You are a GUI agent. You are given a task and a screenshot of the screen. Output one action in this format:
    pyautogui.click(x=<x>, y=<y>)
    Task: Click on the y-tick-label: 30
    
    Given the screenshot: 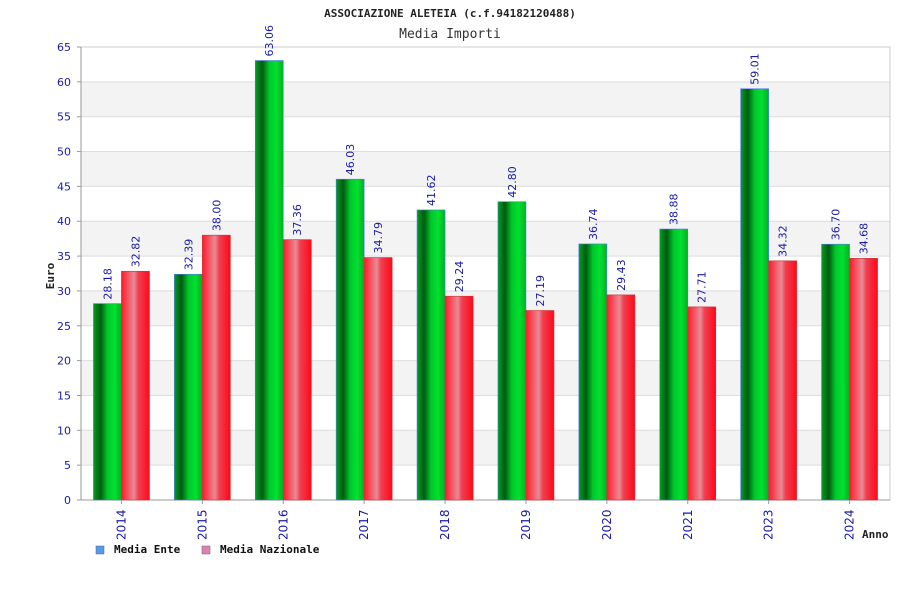 What is the action you would take?
    pyautogui.click(x=64, y=291)
    